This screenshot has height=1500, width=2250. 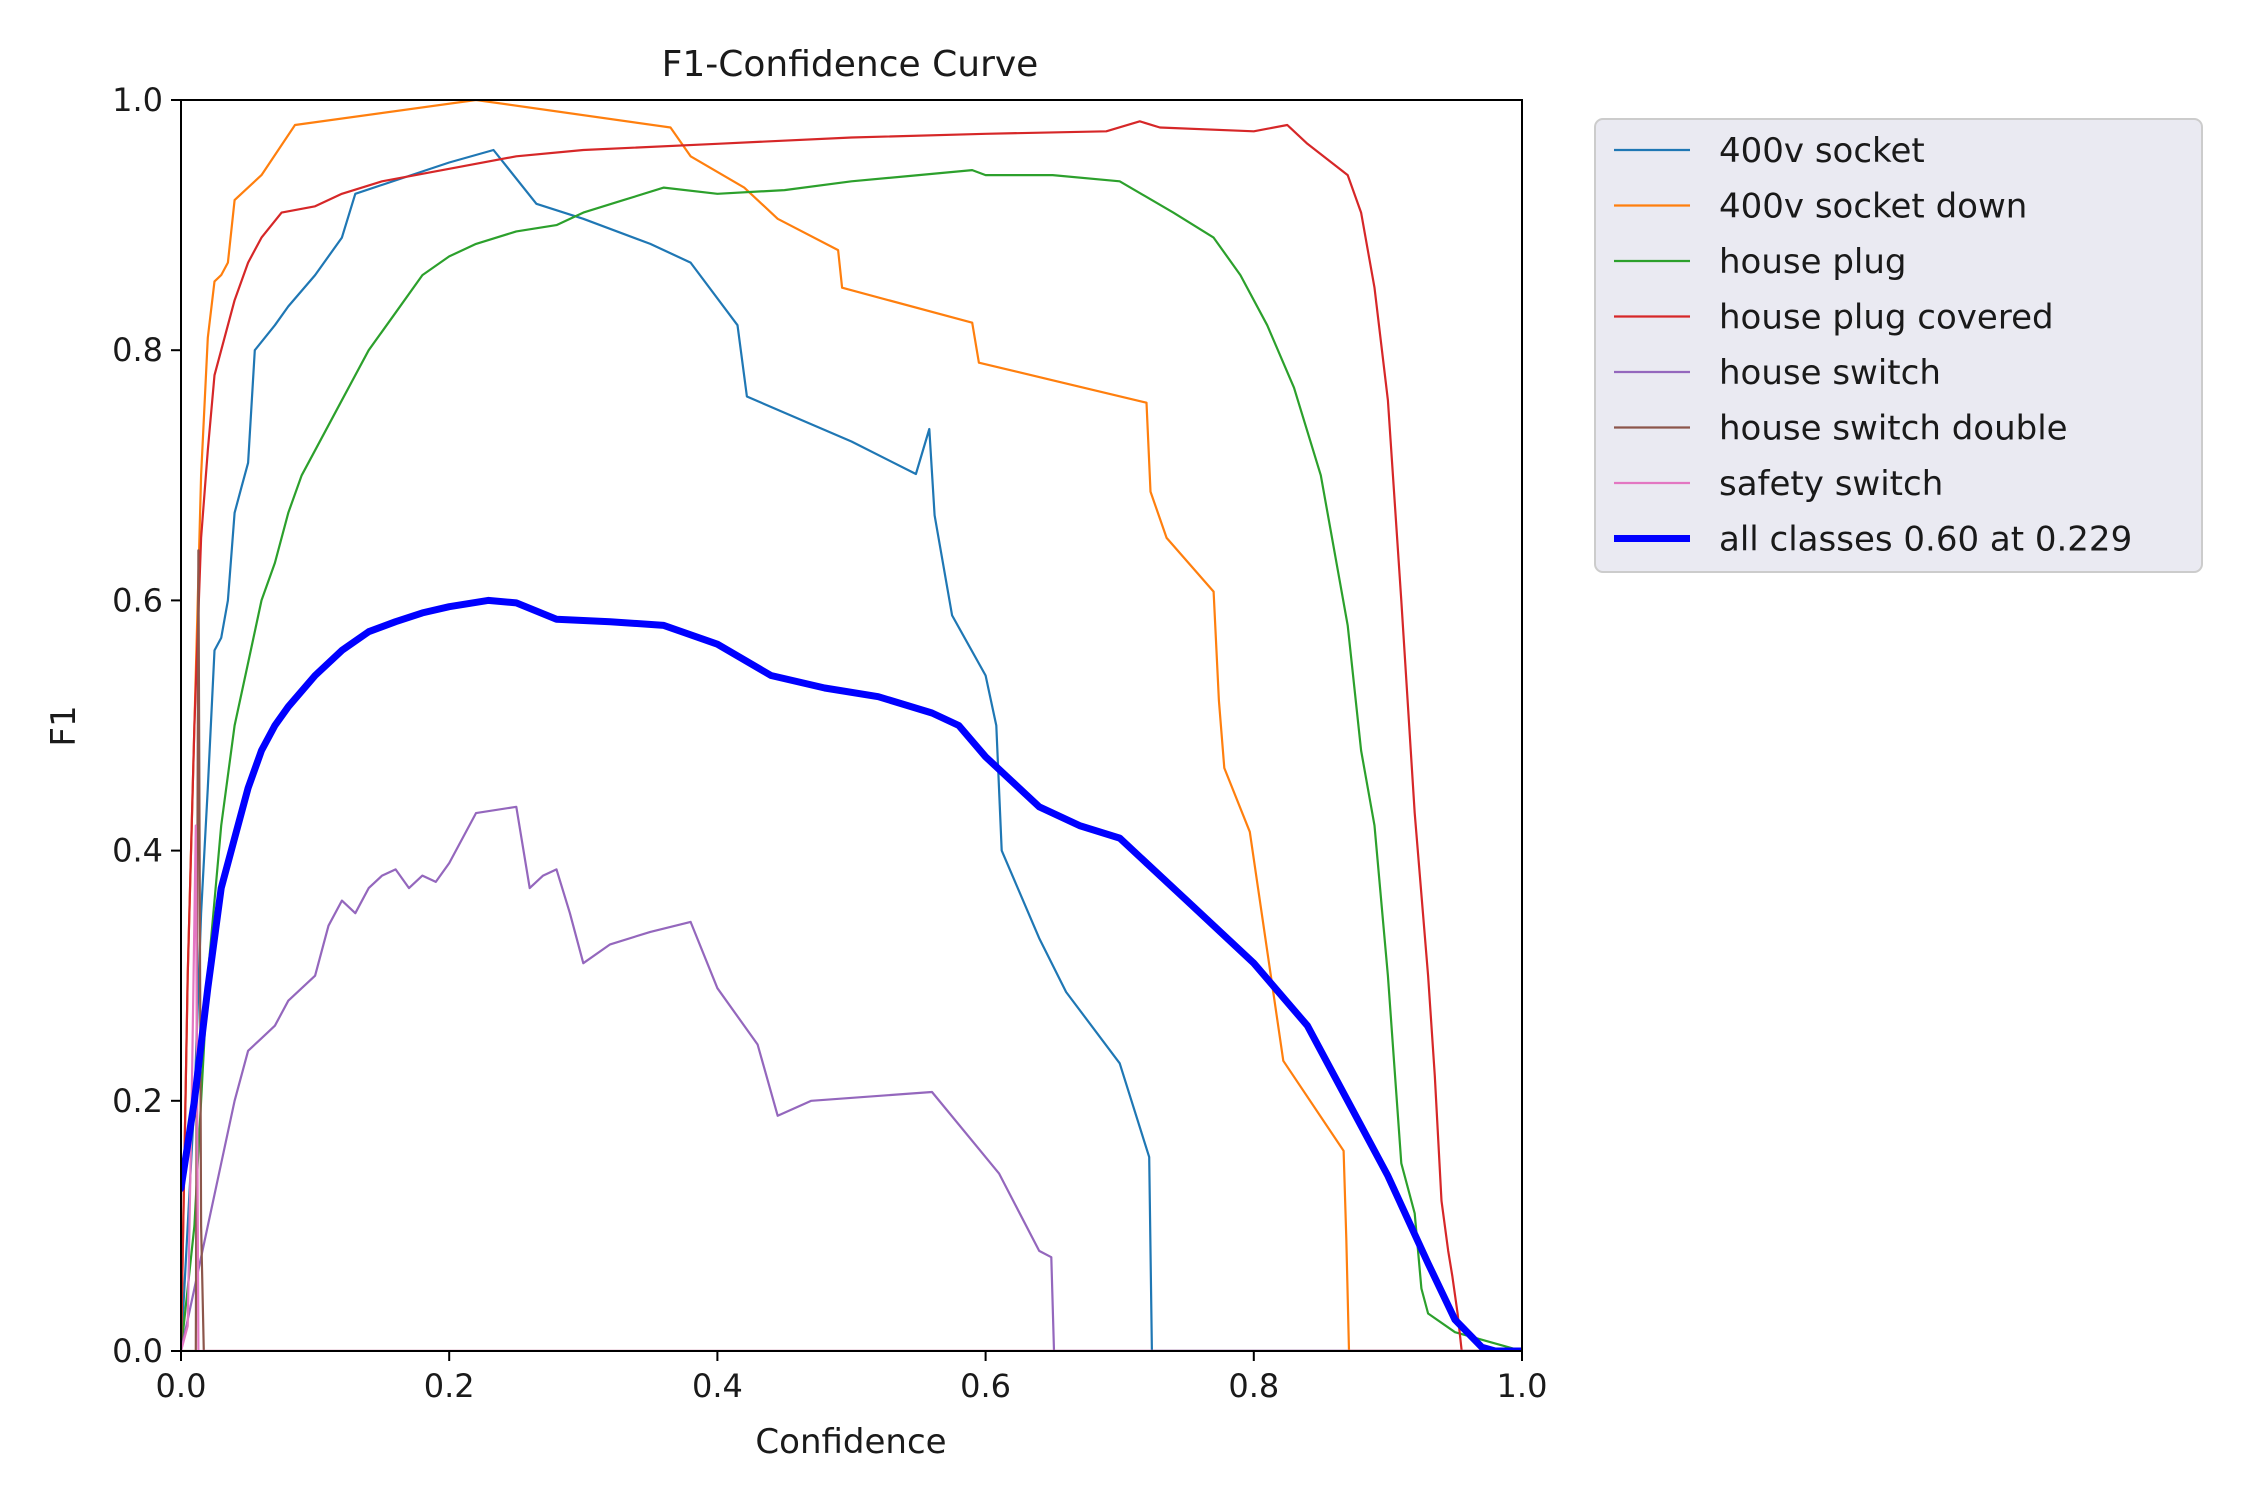 I want to click on legend-label-7: safety switch, so click(x=1831, y=484).